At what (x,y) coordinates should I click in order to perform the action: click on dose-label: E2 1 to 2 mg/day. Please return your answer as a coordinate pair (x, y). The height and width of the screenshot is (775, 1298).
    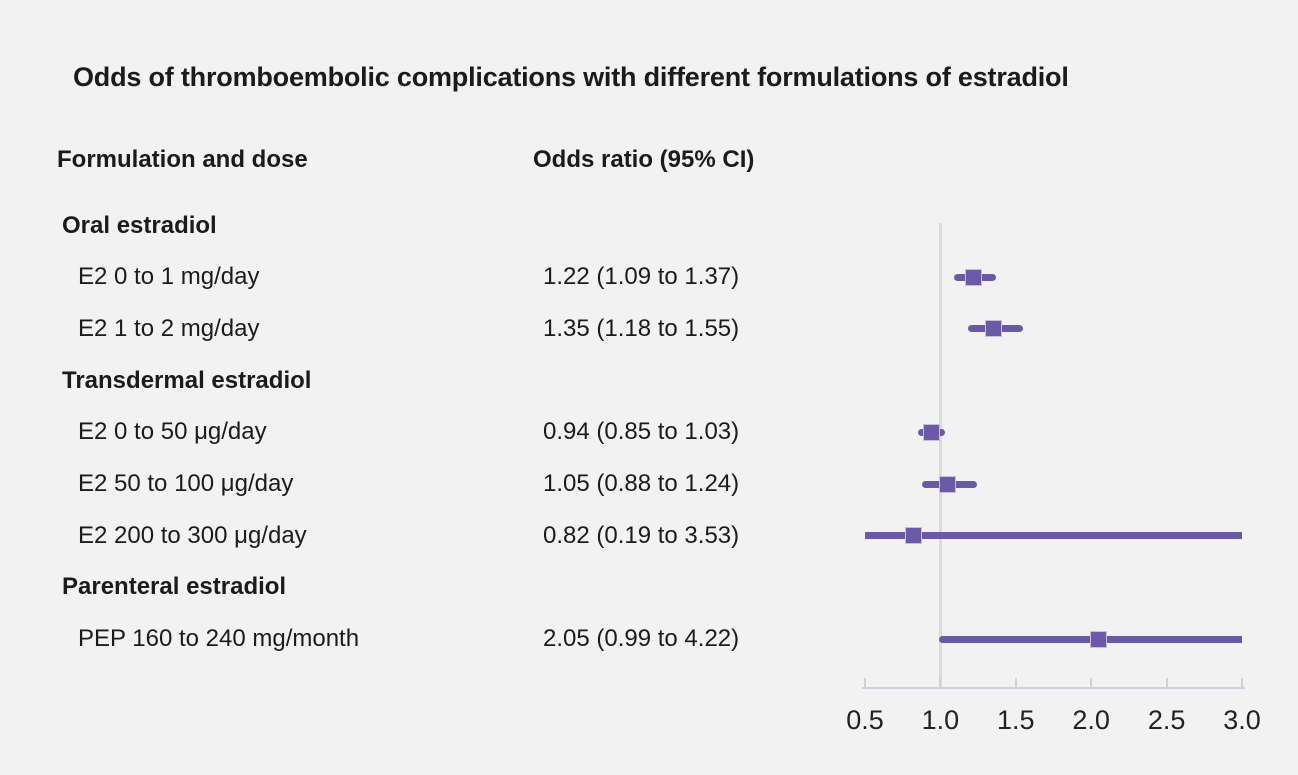
    Looking at the image, I should click on (169, 328).